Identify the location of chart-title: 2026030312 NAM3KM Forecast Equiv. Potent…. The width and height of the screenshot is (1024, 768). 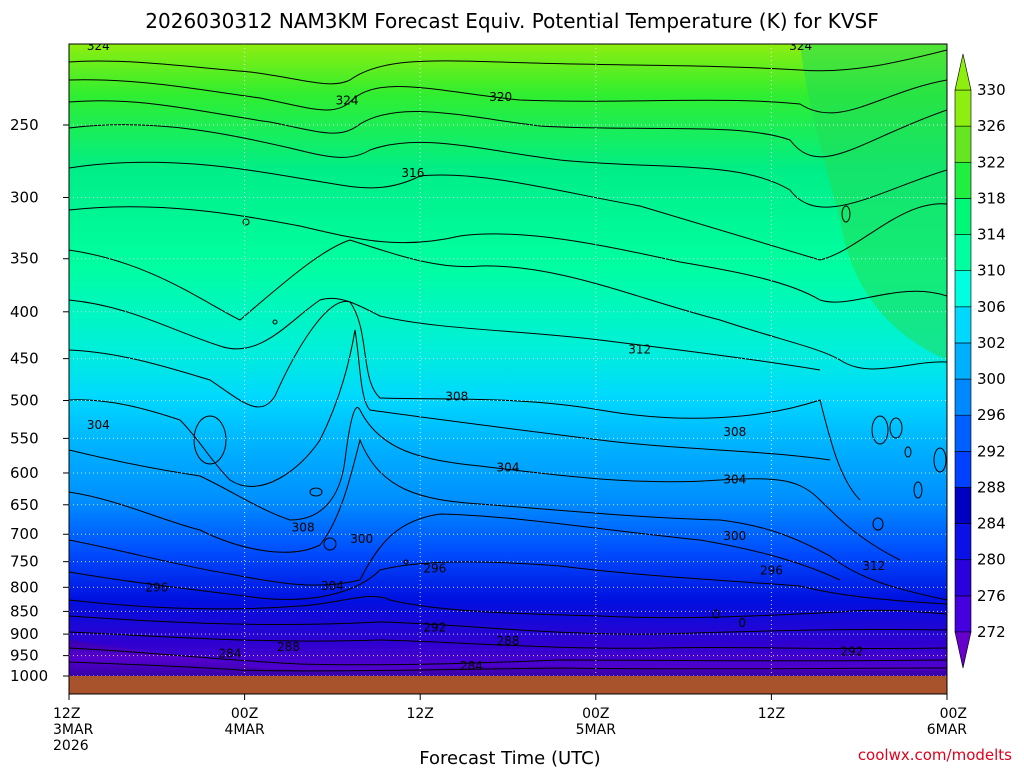
(511, 21).